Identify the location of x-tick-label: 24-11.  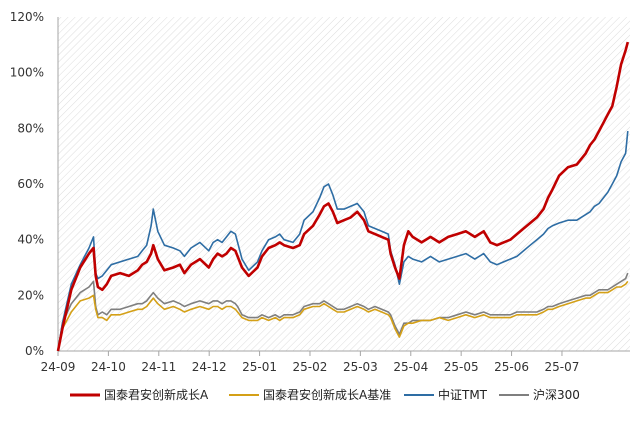
(158, 367).